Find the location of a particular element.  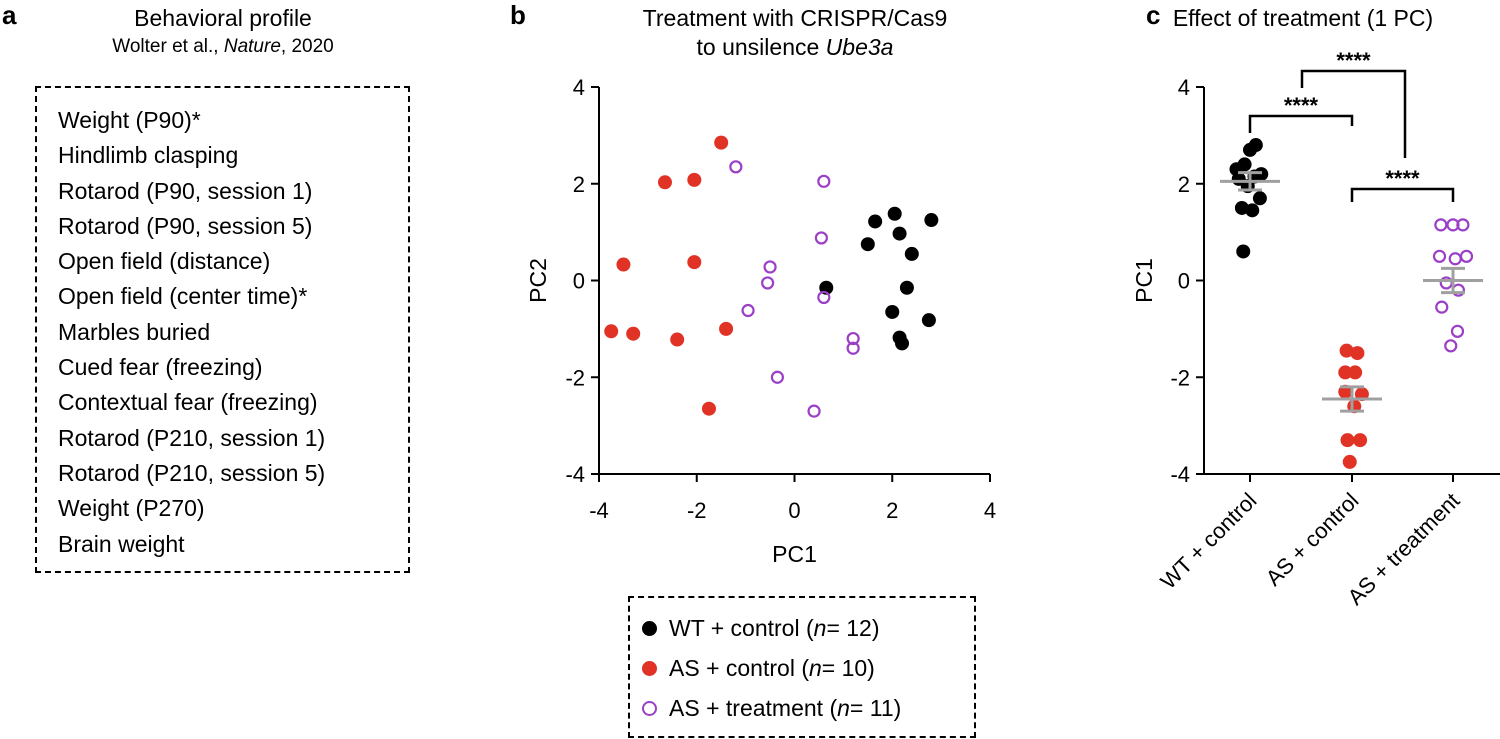

behavior-measure-item: Open field (center time)* is located at coordinates (183, 296).